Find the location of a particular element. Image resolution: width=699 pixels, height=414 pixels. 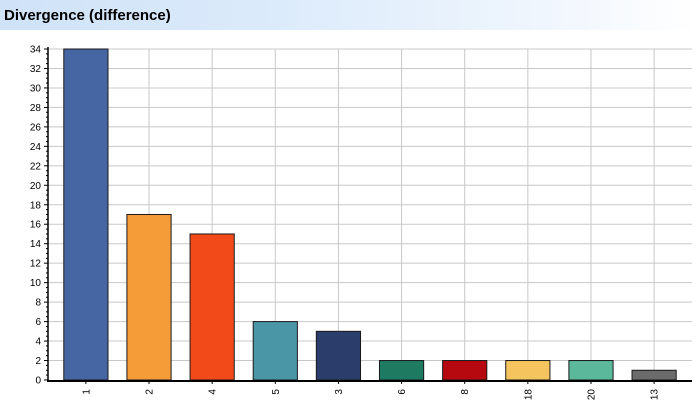

x-tick-label: 13 is located at coordinates (655, 395).